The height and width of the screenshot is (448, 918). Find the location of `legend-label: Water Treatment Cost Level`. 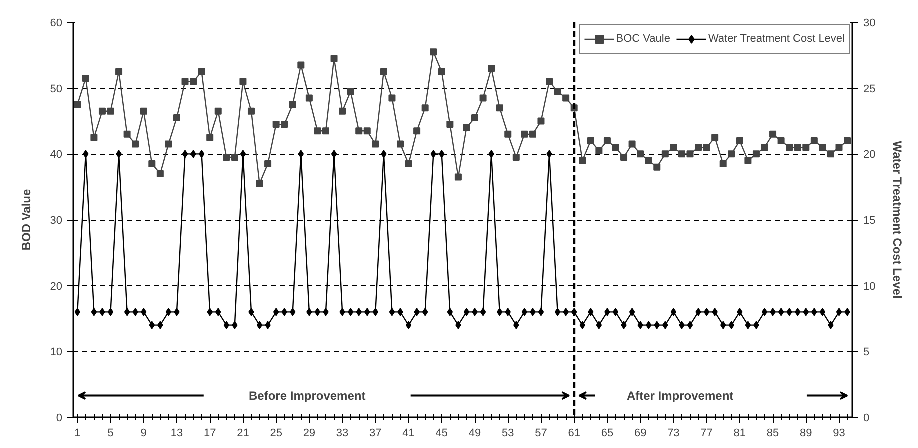

legend-label: Water Treatment Cost Level is located at coordinates (776, 39).